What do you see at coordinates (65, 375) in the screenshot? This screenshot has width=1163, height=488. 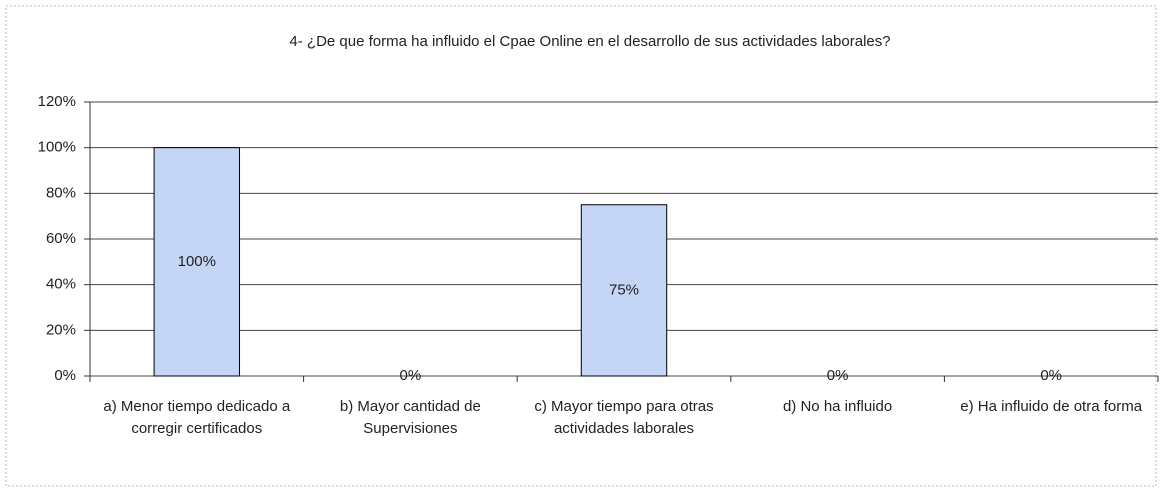 I see `y-tick-label: 0%` at bounding box center [65, 375].